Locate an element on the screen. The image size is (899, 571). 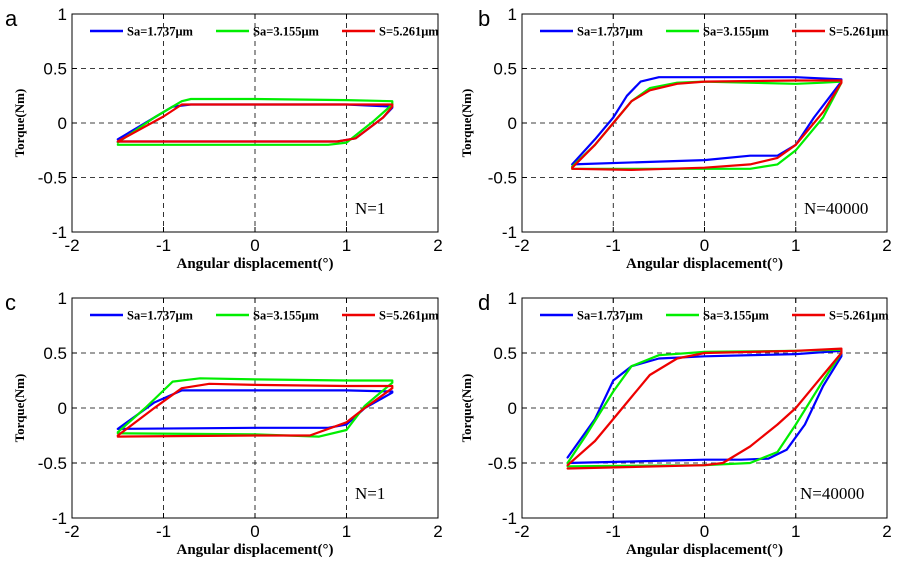
panel-letter: d is located at coordinates (484, 302).